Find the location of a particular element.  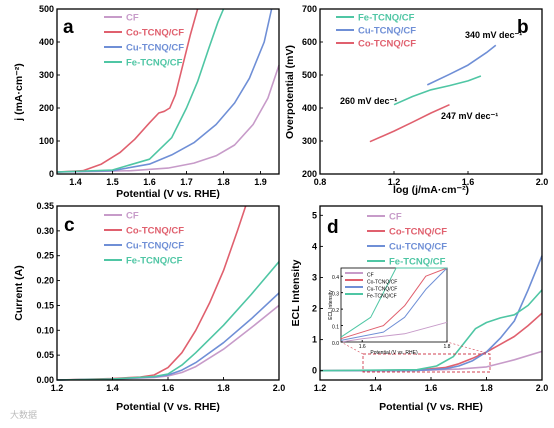

panel-a-series-fe is located at coordinates (140, 90).